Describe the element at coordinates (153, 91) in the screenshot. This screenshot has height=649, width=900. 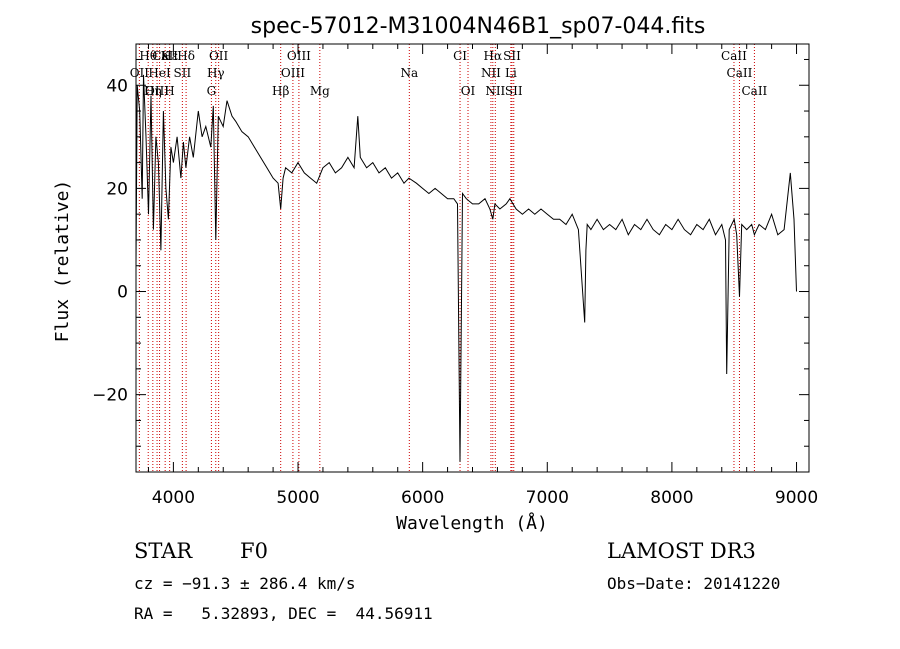
I see `line-label: Hη` at that location.